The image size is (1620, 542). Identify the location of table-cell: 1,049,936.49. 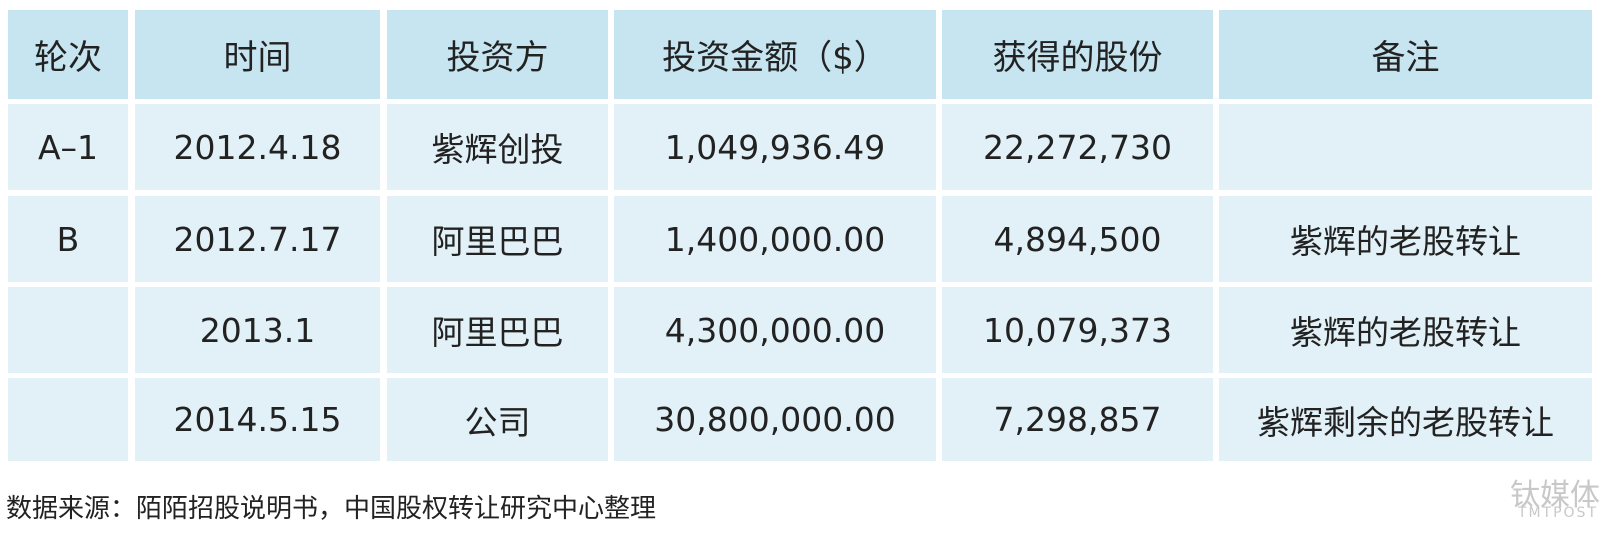
(775, 147).